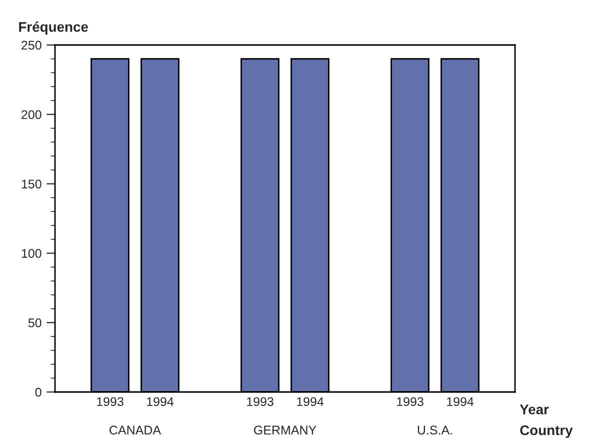  What do you see at coordinates (534, 409) in the screenshot?
I see `x-axis-title: Year` at bounding box center [534, 409].